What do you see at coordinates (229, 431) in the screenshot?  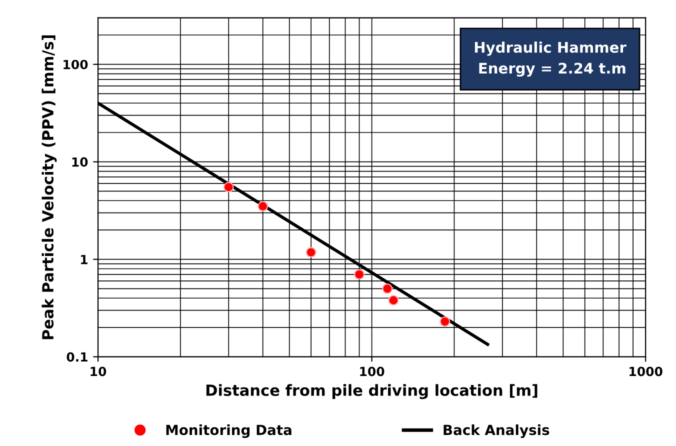 I see `legend-label: Monitoring Data` at bounding box center [229, 431].